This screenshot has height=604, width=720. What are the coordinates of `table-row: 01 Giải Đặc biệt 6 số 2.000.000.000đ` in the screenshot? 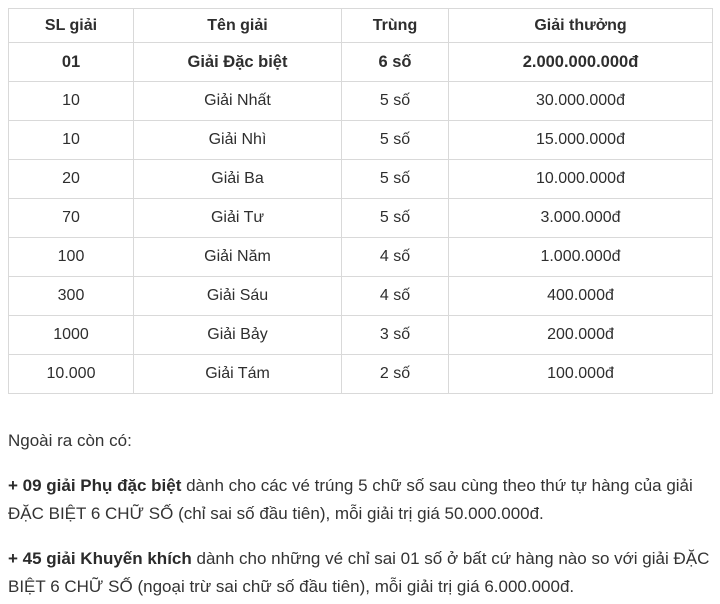 It's located at (360, 62).